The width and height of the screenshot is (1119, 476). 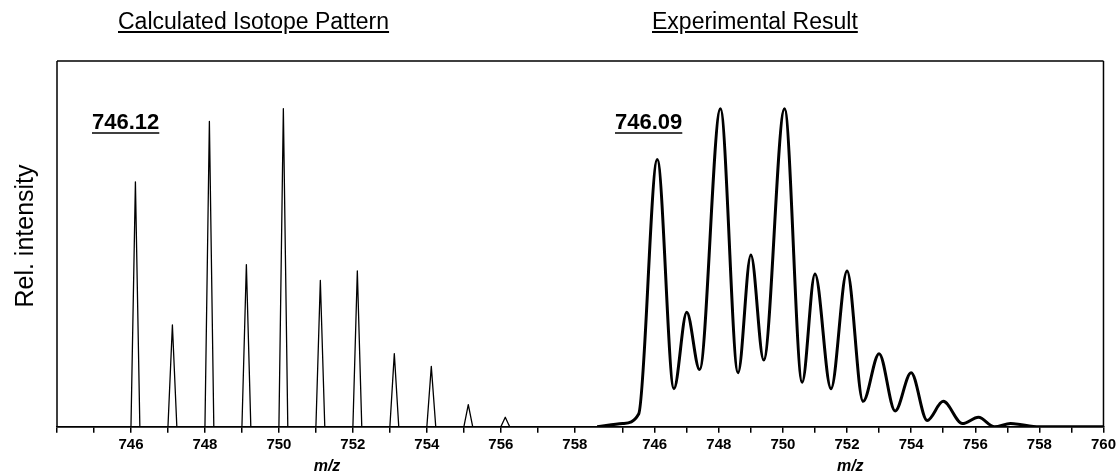 I want to click on chart-title: Calculated Isotope Pattern, so click(x=254, y=21).